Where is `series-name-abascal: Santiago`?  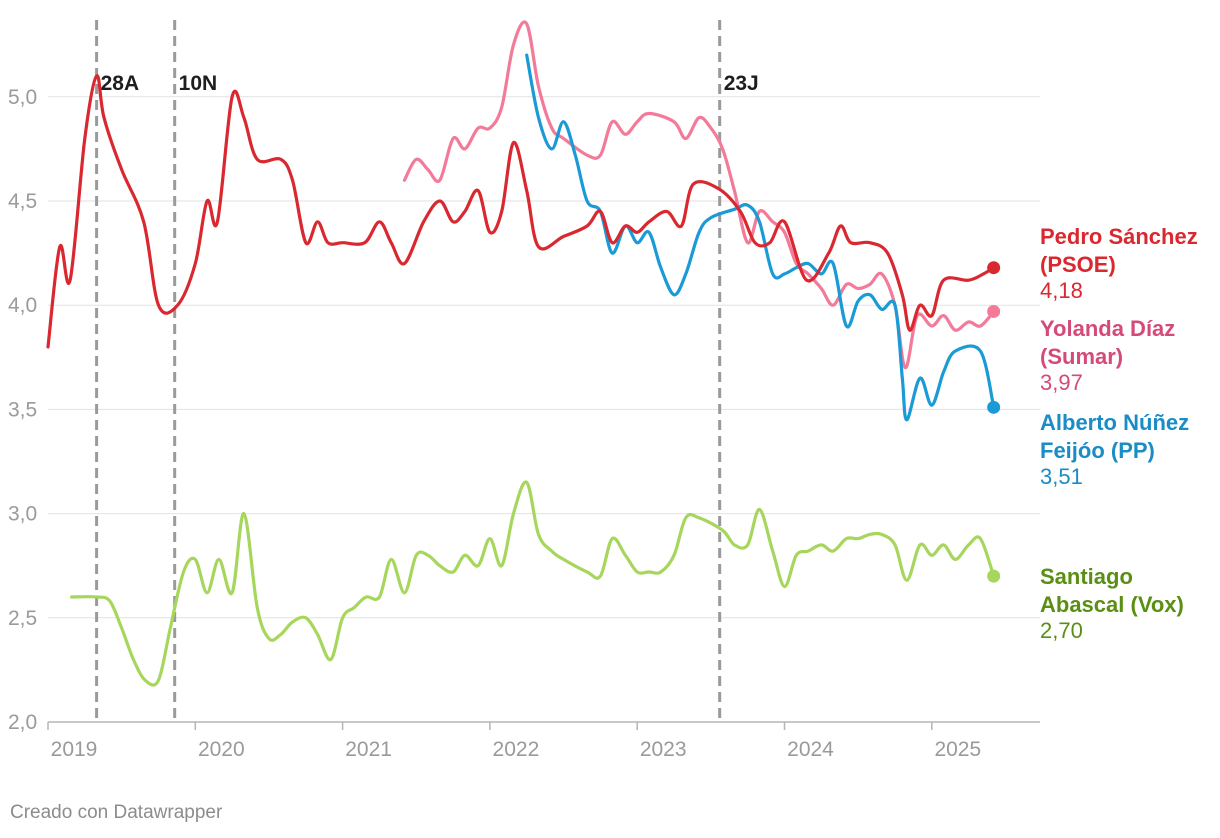 series-name-abascal: Santiago is located at coordinates (1086, 576).